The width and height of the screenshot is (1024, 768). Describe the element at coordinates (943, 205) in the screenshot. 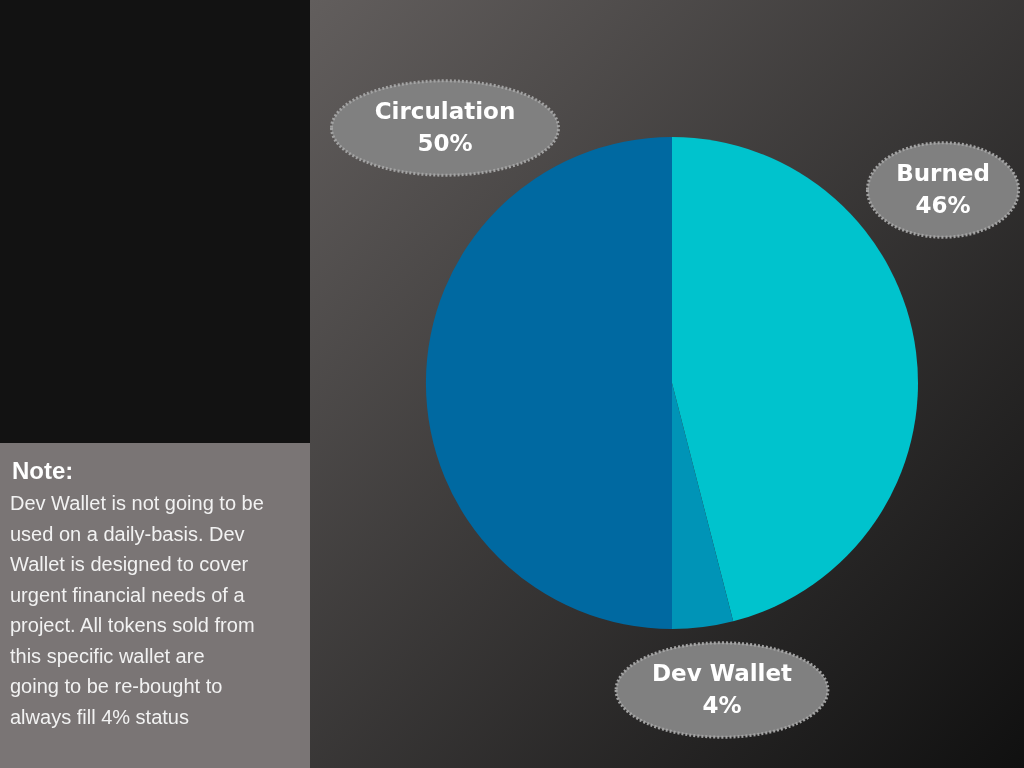

I see `data-label: 46%` at that location.